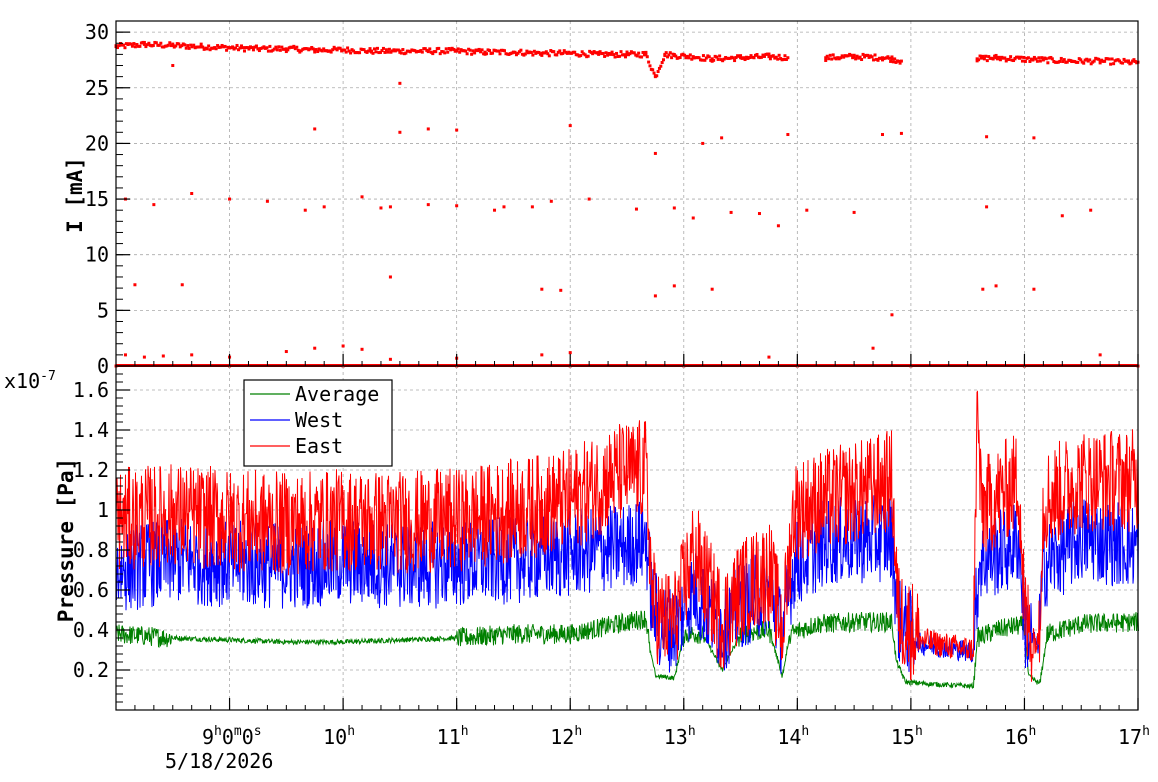  Describe the element at coordinates (91, 550) in the screenshot. I see `pressure-y-tick-label: 0.8` at that location.